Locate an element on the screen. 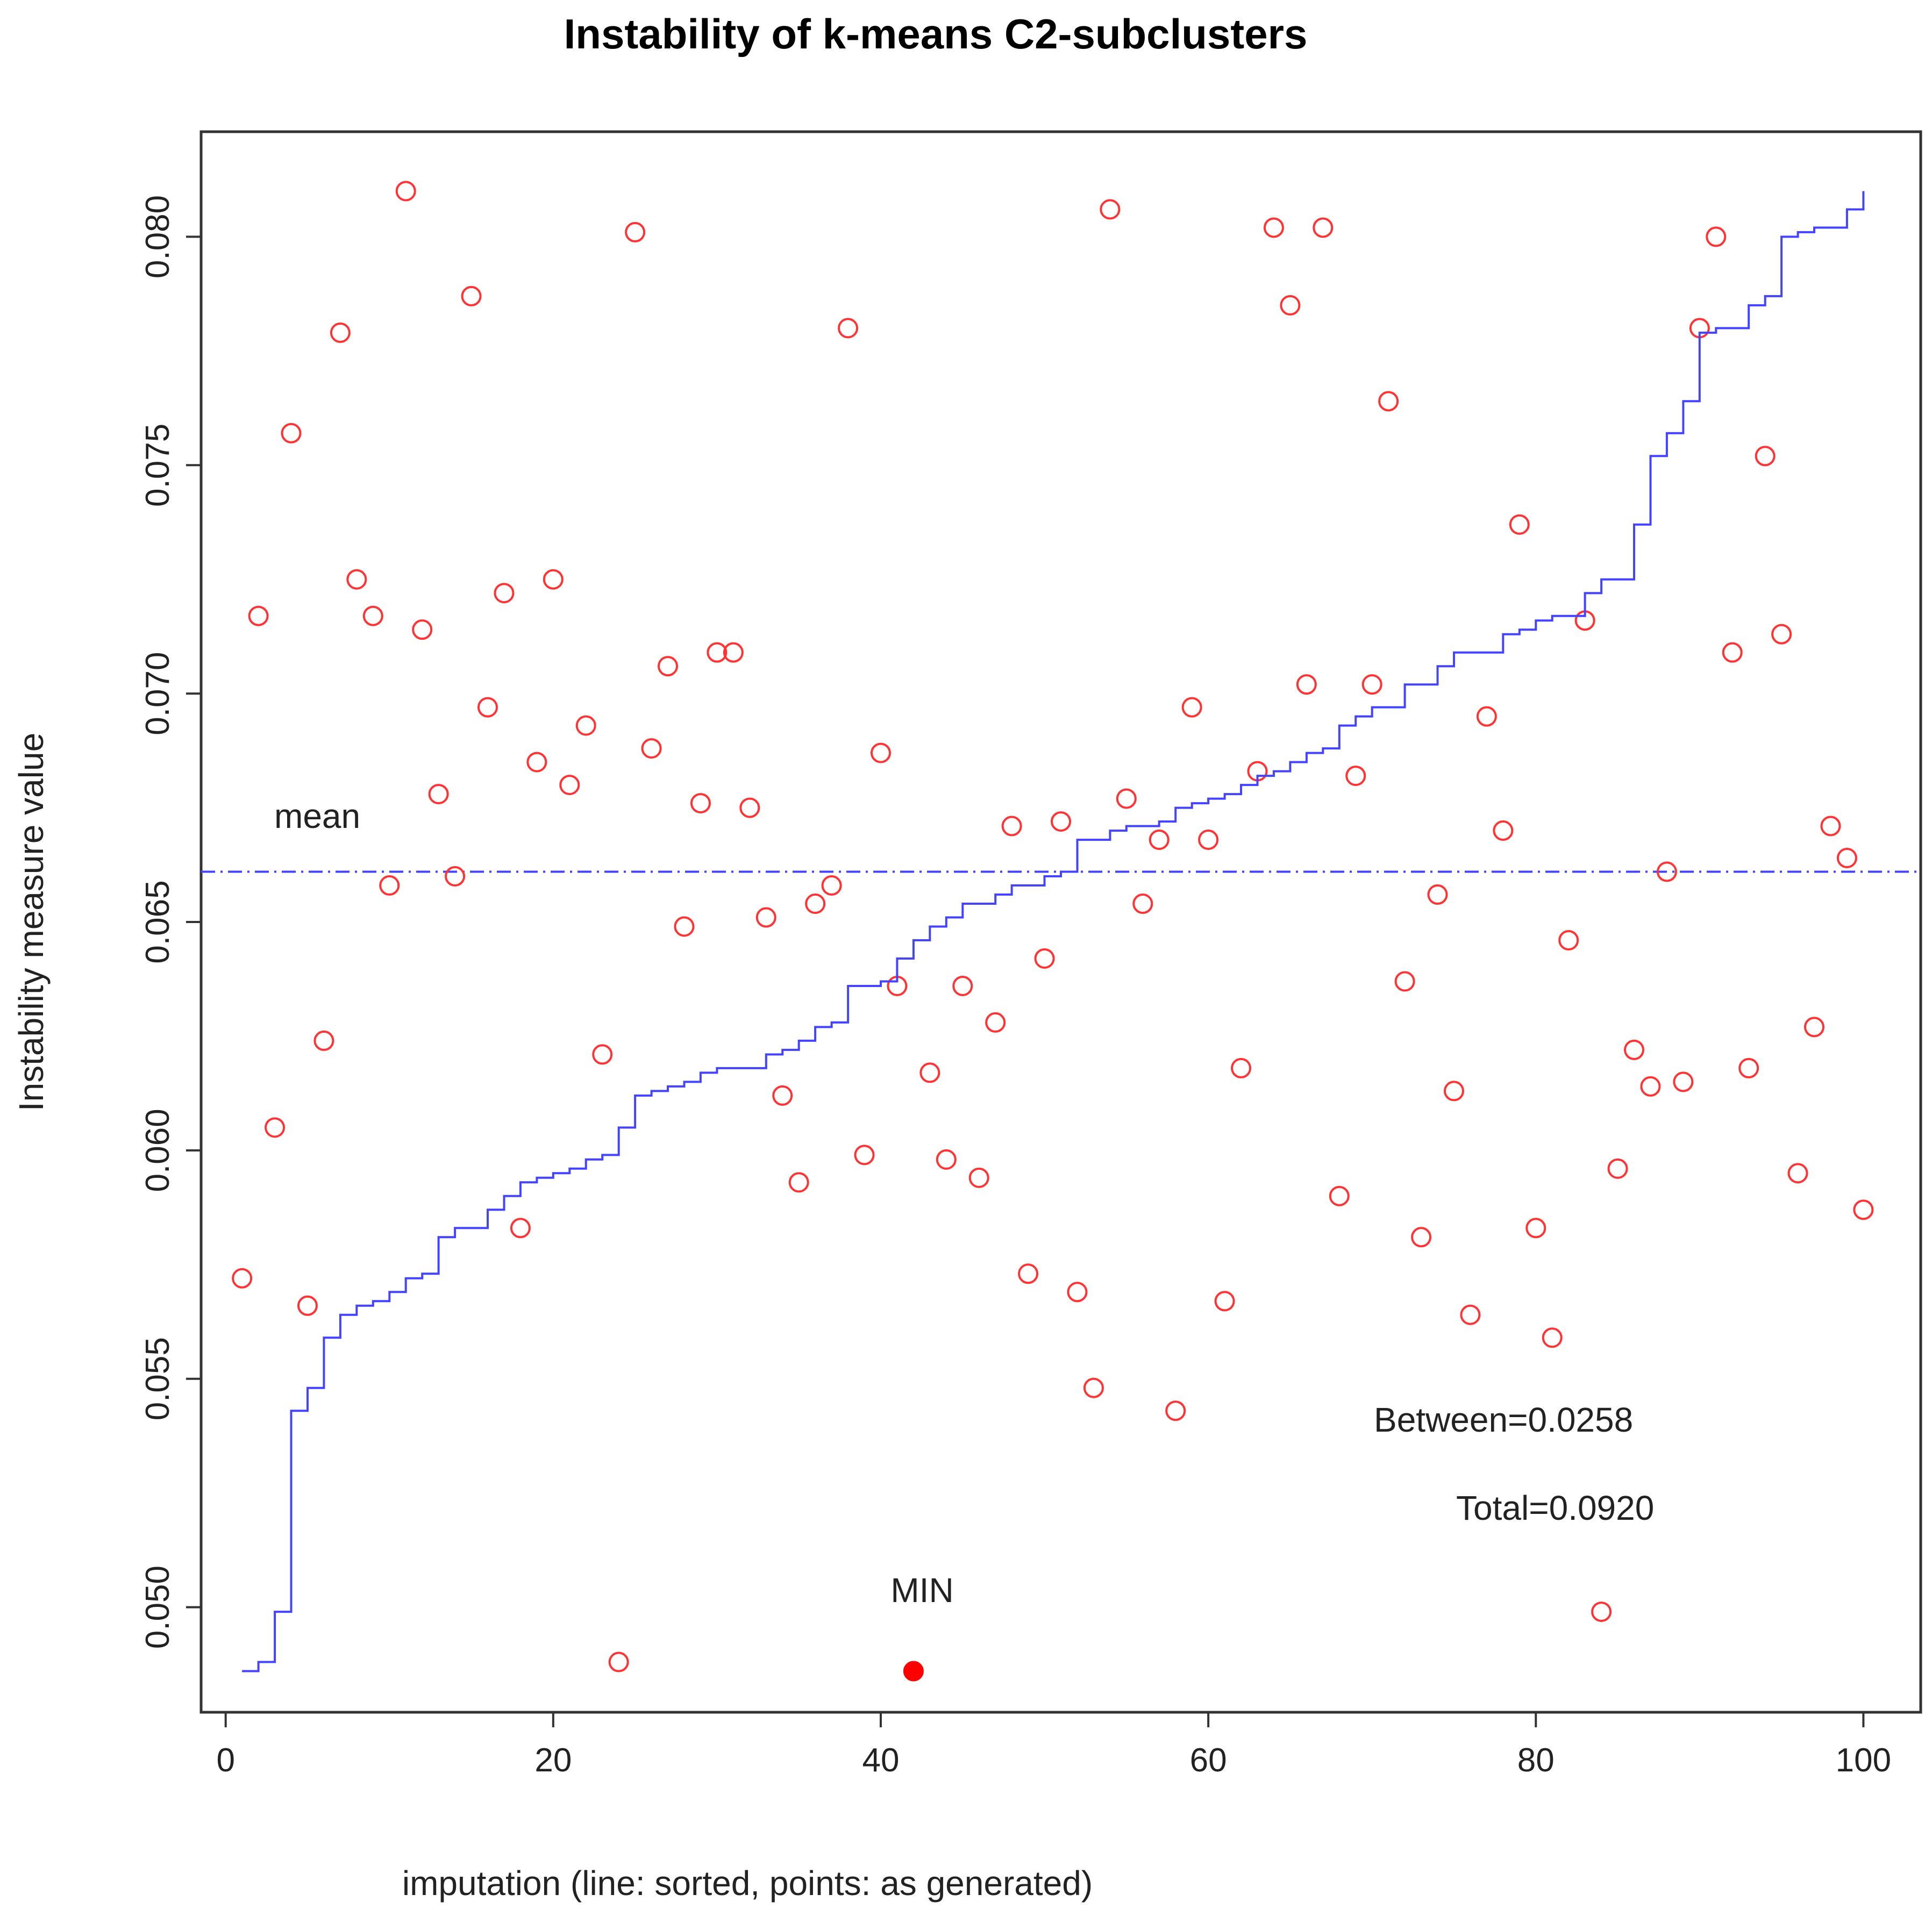 The image size is (1932, 1916). y-axis: 0.050 0.055 0.060 0.065 0.070 0.075 0.080 is located at coordinates (171, 922).